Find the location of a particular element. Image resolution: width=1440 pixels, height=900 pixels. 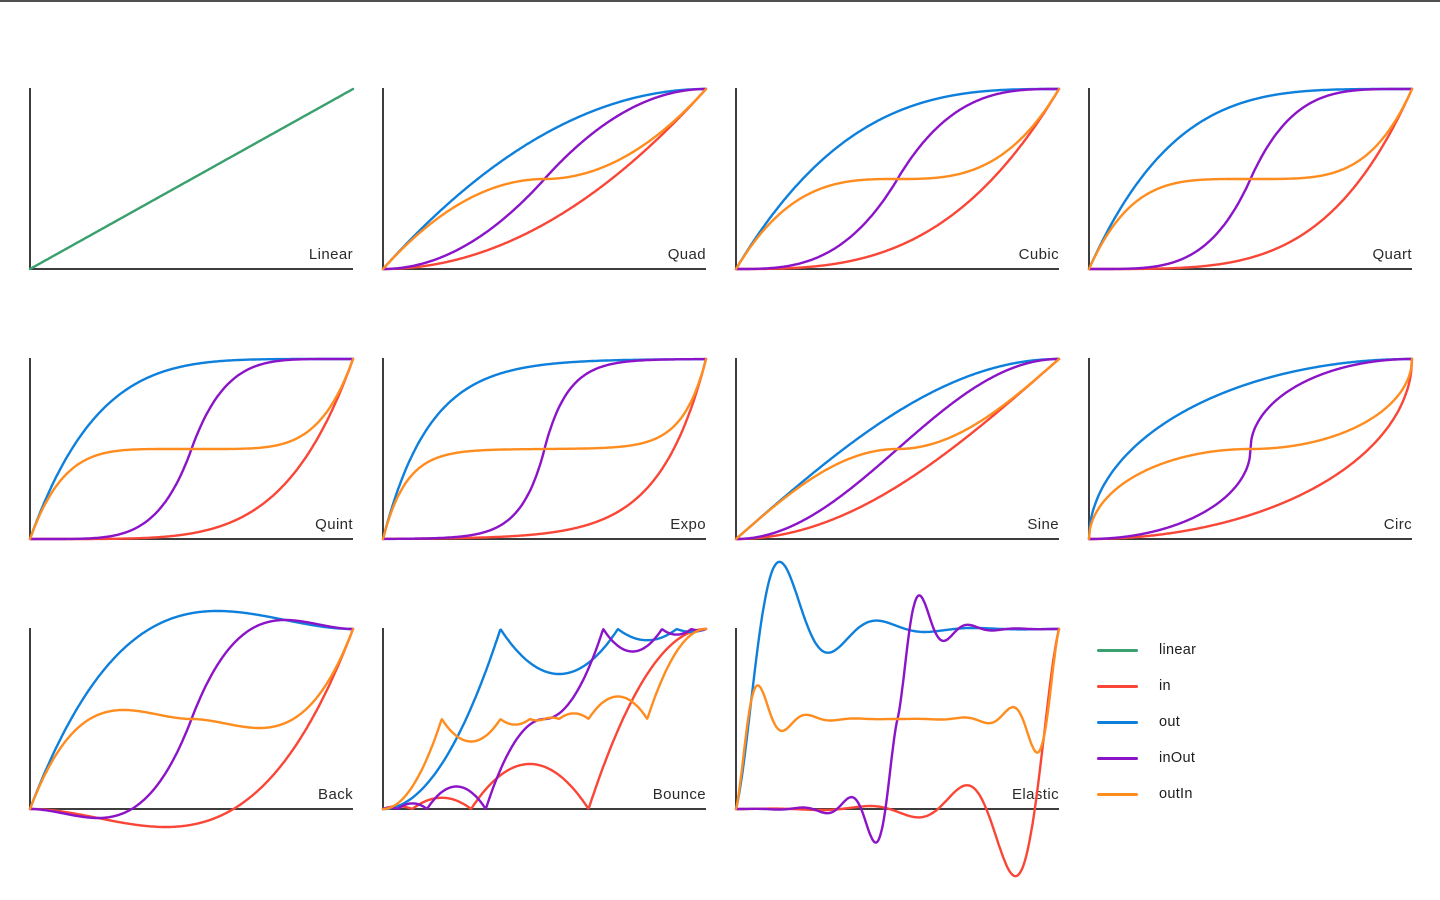

quad-out-curve is located at coordinates (544, 179).